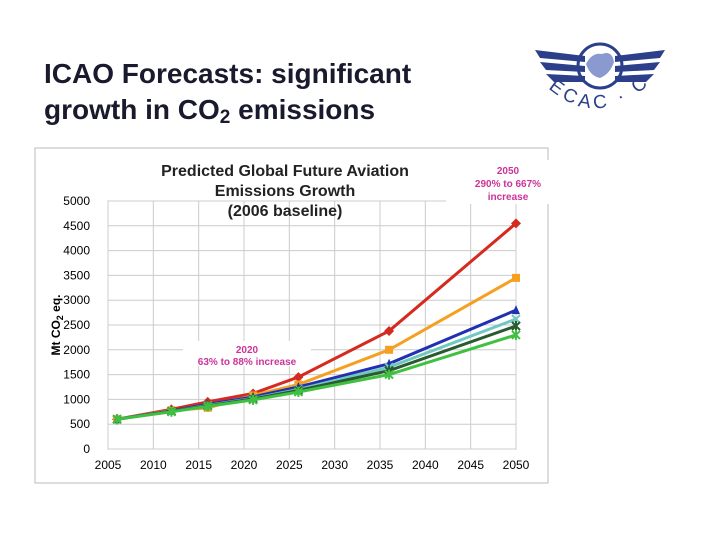  Describe the element at coordinates (56, 304) in the screenshot. I see `y-label-text: eq.` at that location.